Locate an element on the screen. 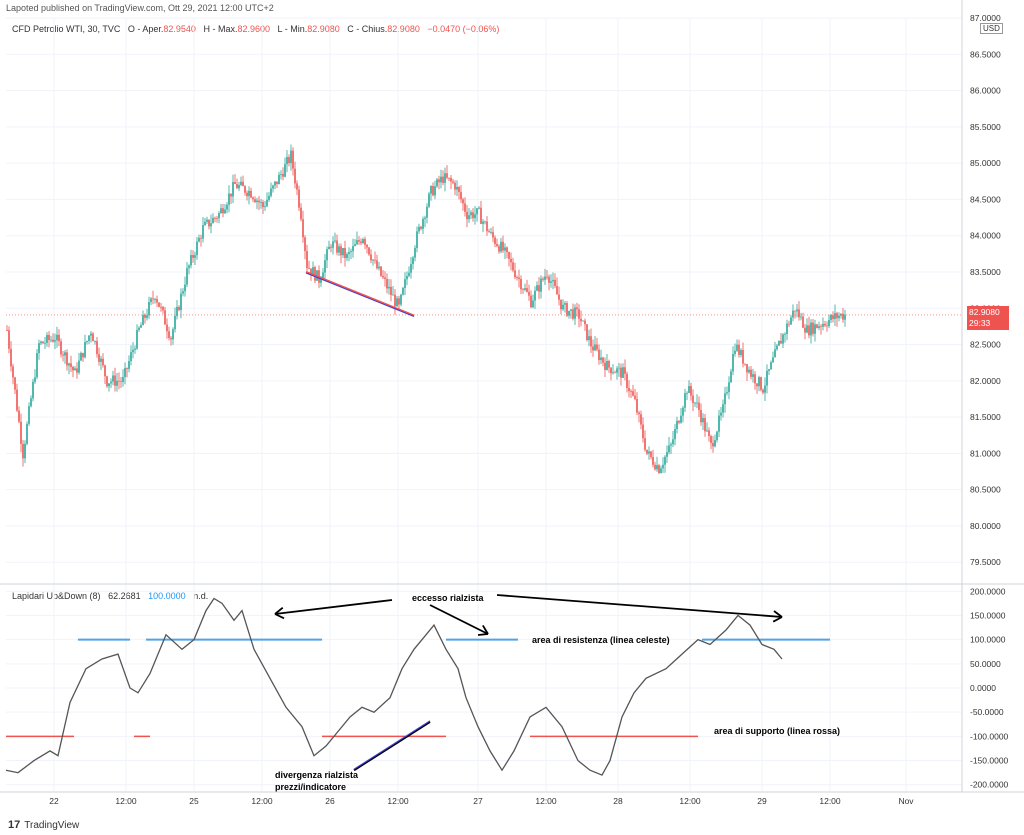 This screenshot has width=1024, height=835. time-tick-label: Nov is located at coordinates (906, 801).